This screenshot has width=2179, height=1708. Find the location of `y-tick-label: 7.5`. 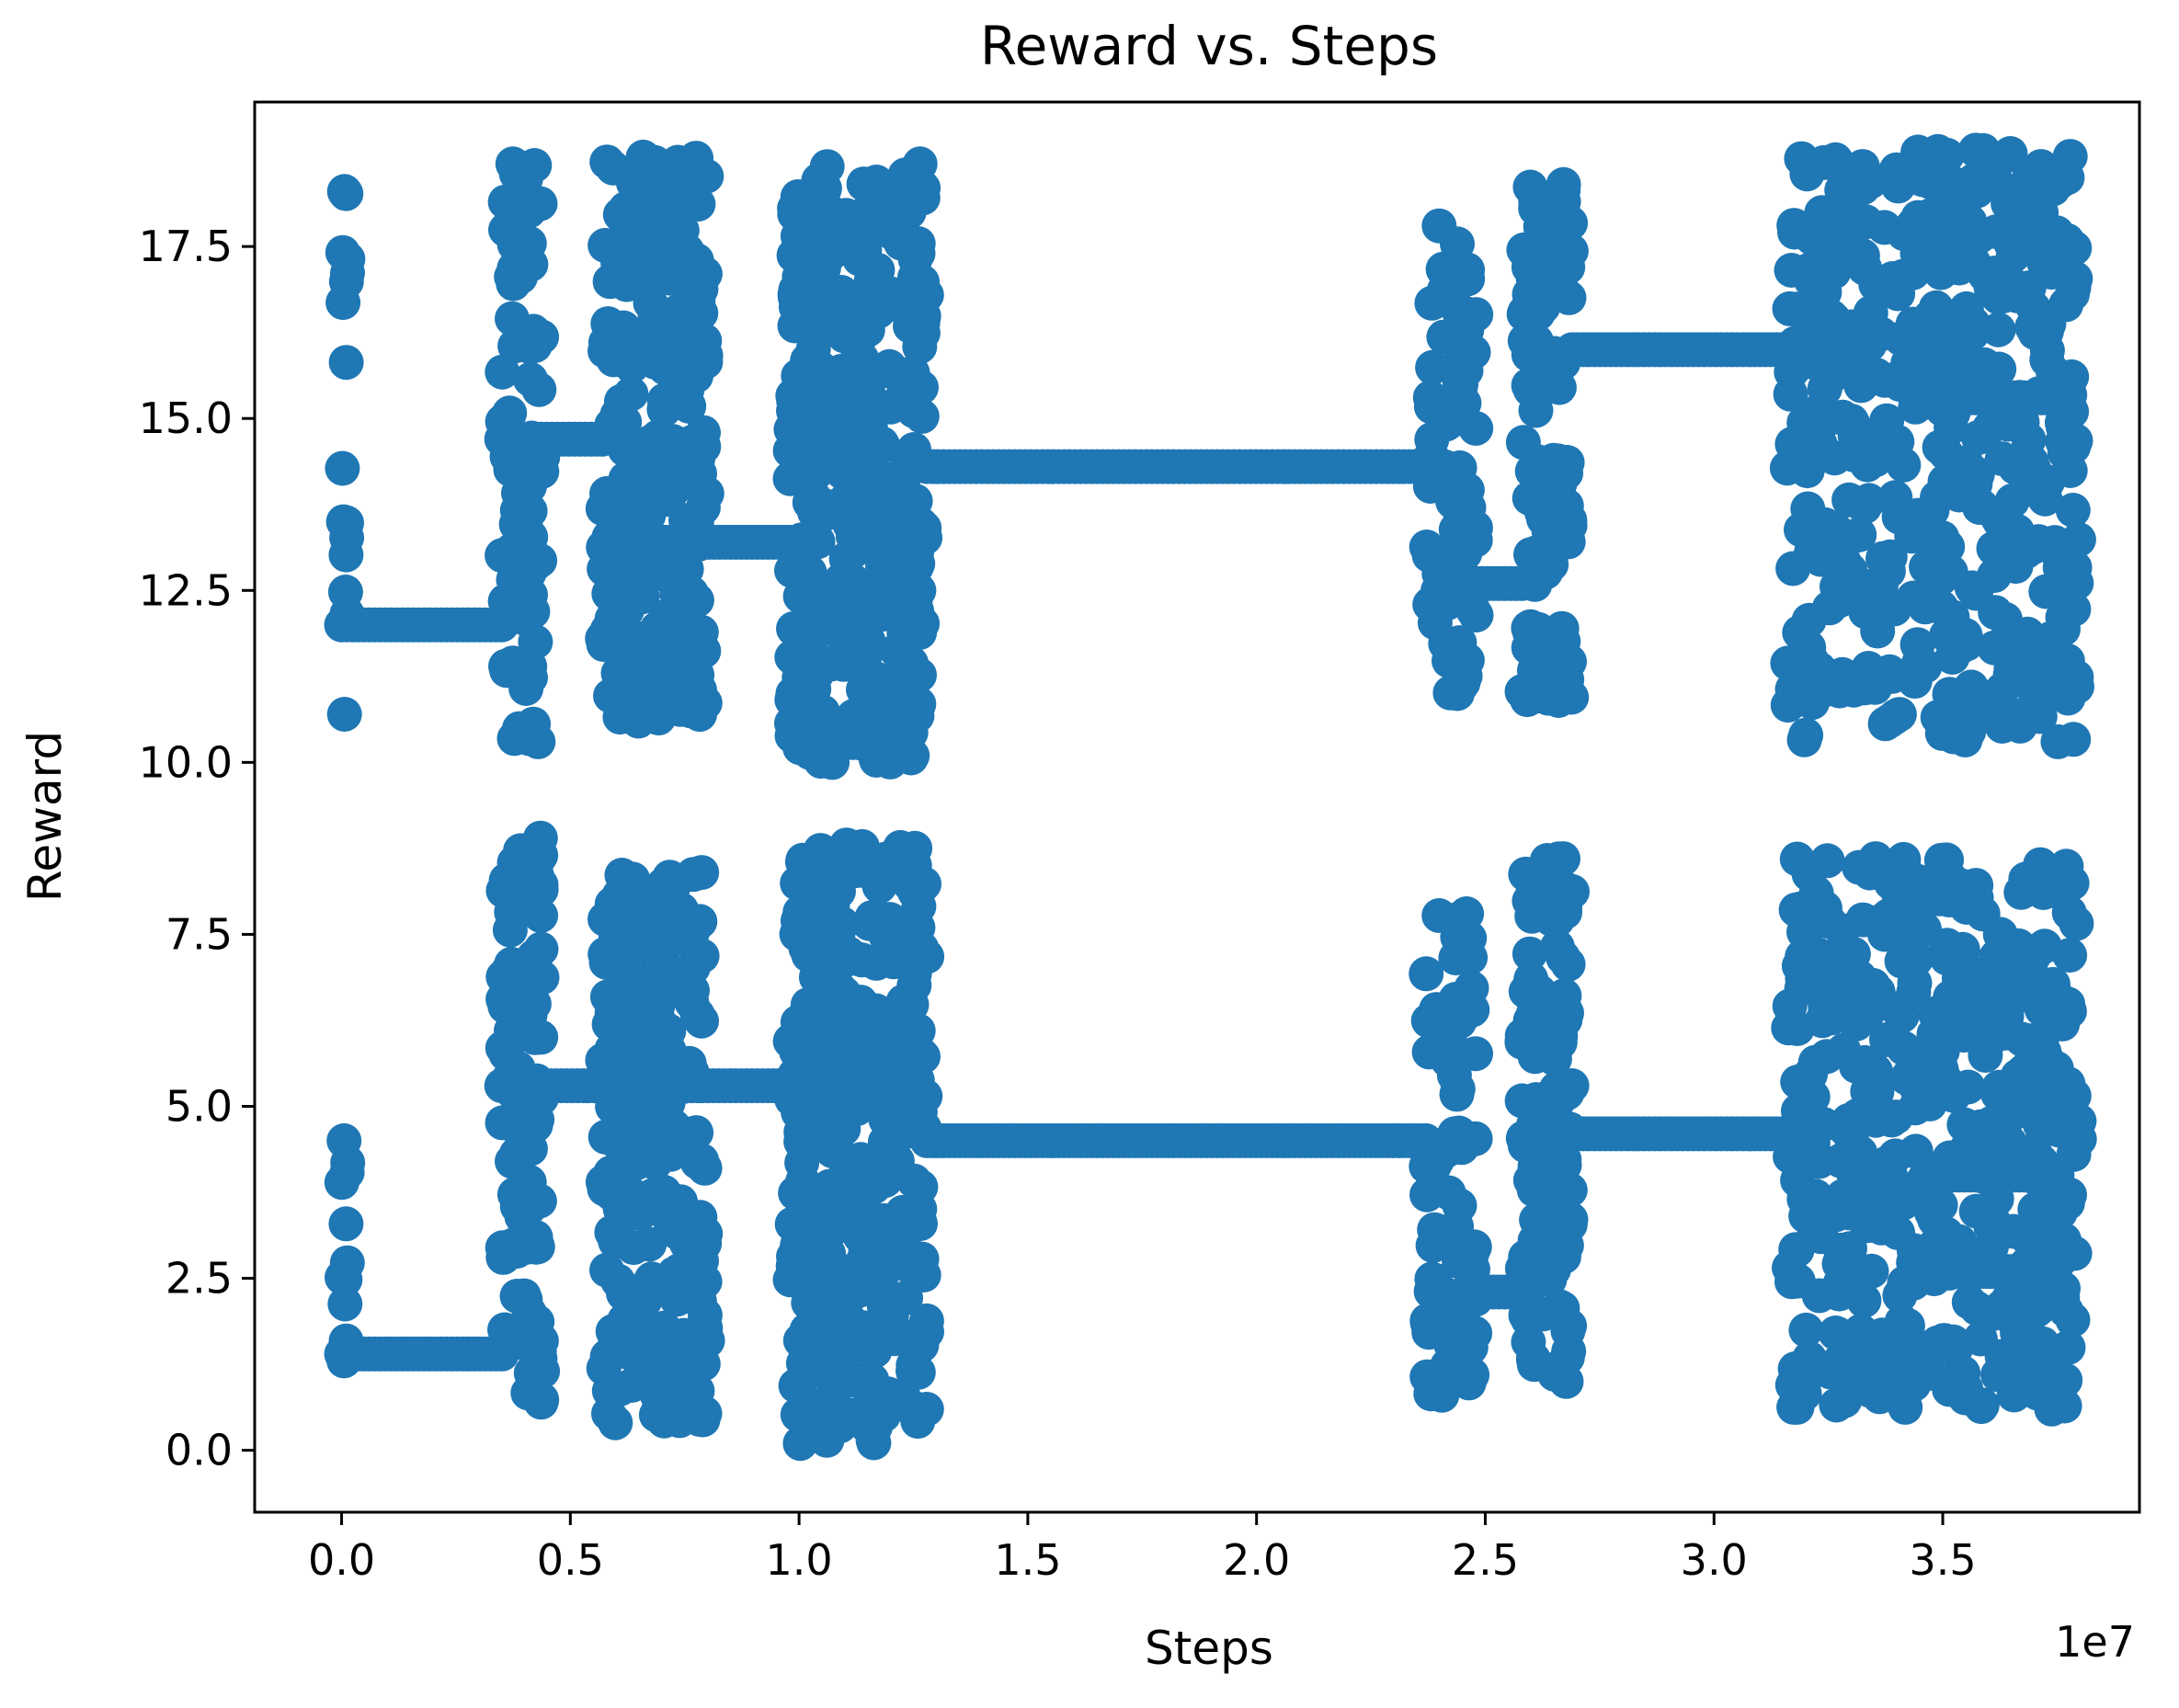

y-tick-label: 7.5 is located at coordinates (199, 934).